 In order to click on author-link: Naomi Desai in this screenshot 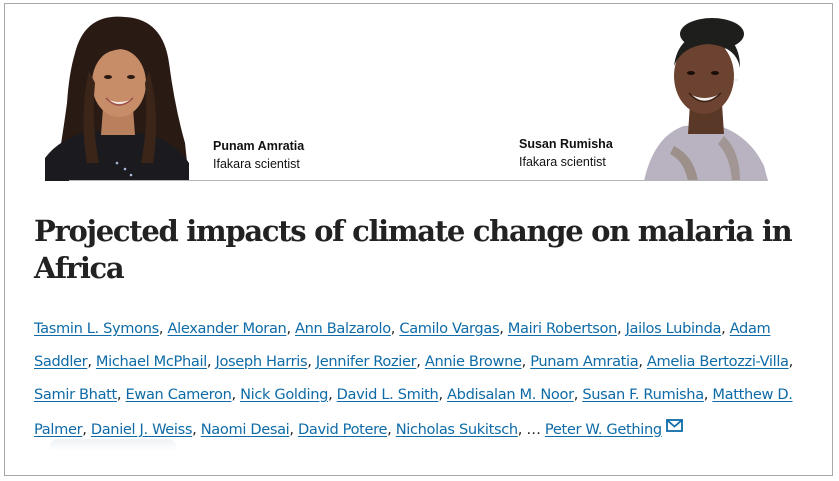, I will do `click(245, 429)`.